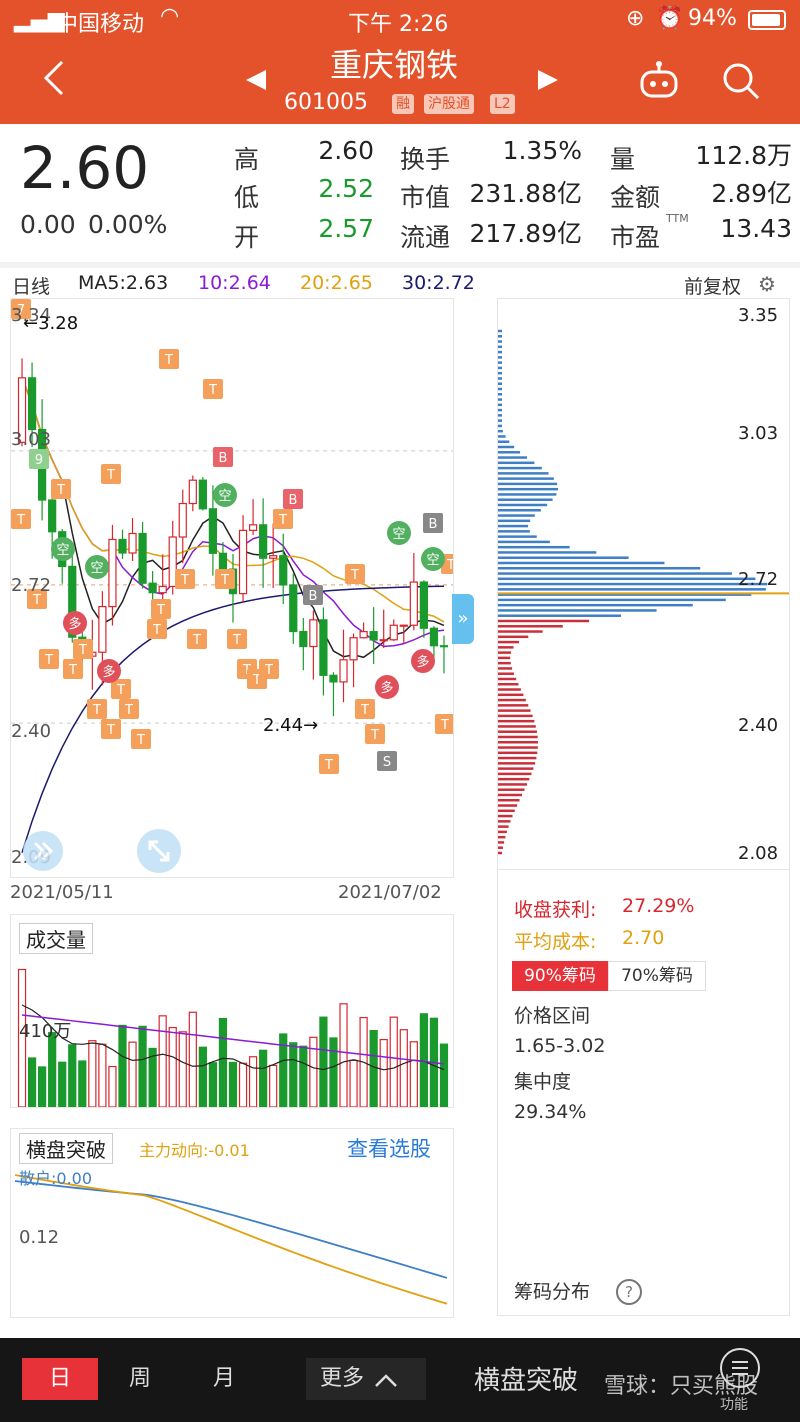  Describe the element at coordinates (31, 731) in the screenshot. I see `kline-price-label: 2.40` at that location.